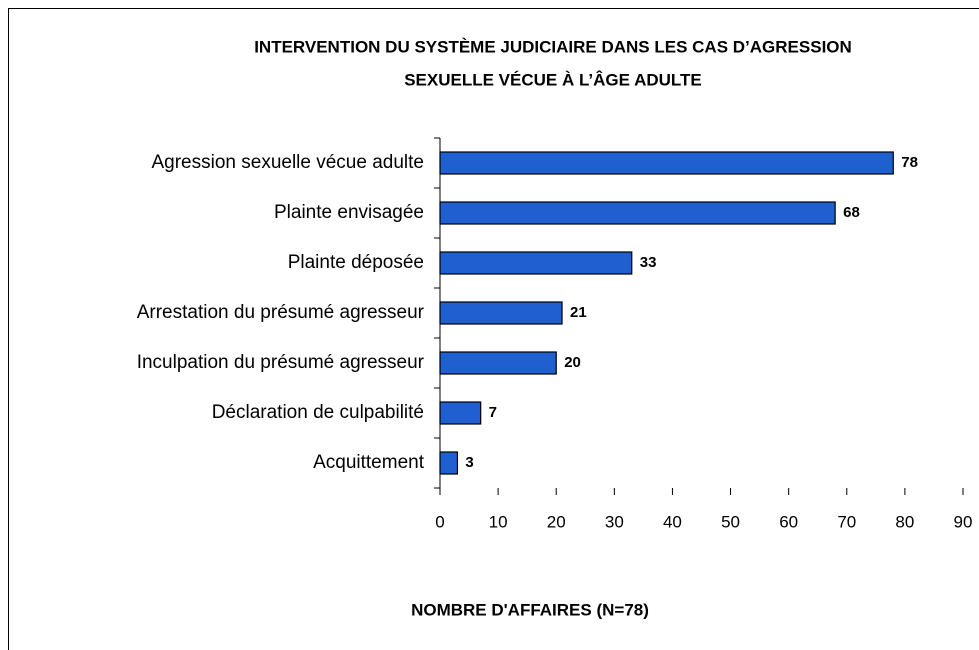  I want to click on x-tick-label: 60, so click(788, 521).